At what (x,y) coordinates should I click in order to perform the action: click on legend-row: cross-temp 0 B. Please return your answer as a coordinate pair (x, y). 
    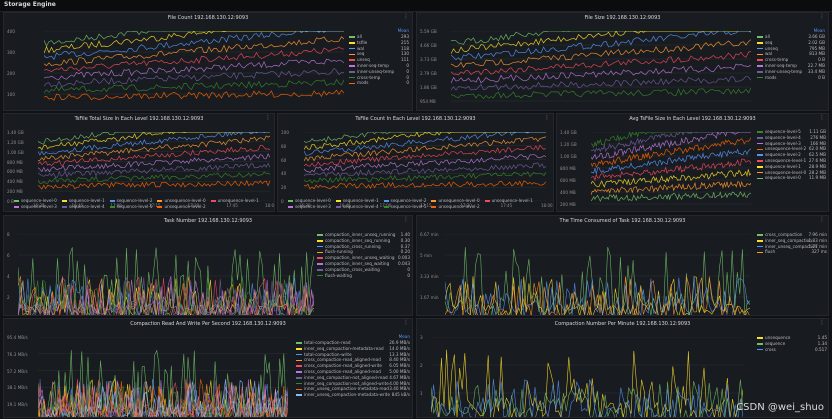
    Looking at the image, I should click on (791, 60).